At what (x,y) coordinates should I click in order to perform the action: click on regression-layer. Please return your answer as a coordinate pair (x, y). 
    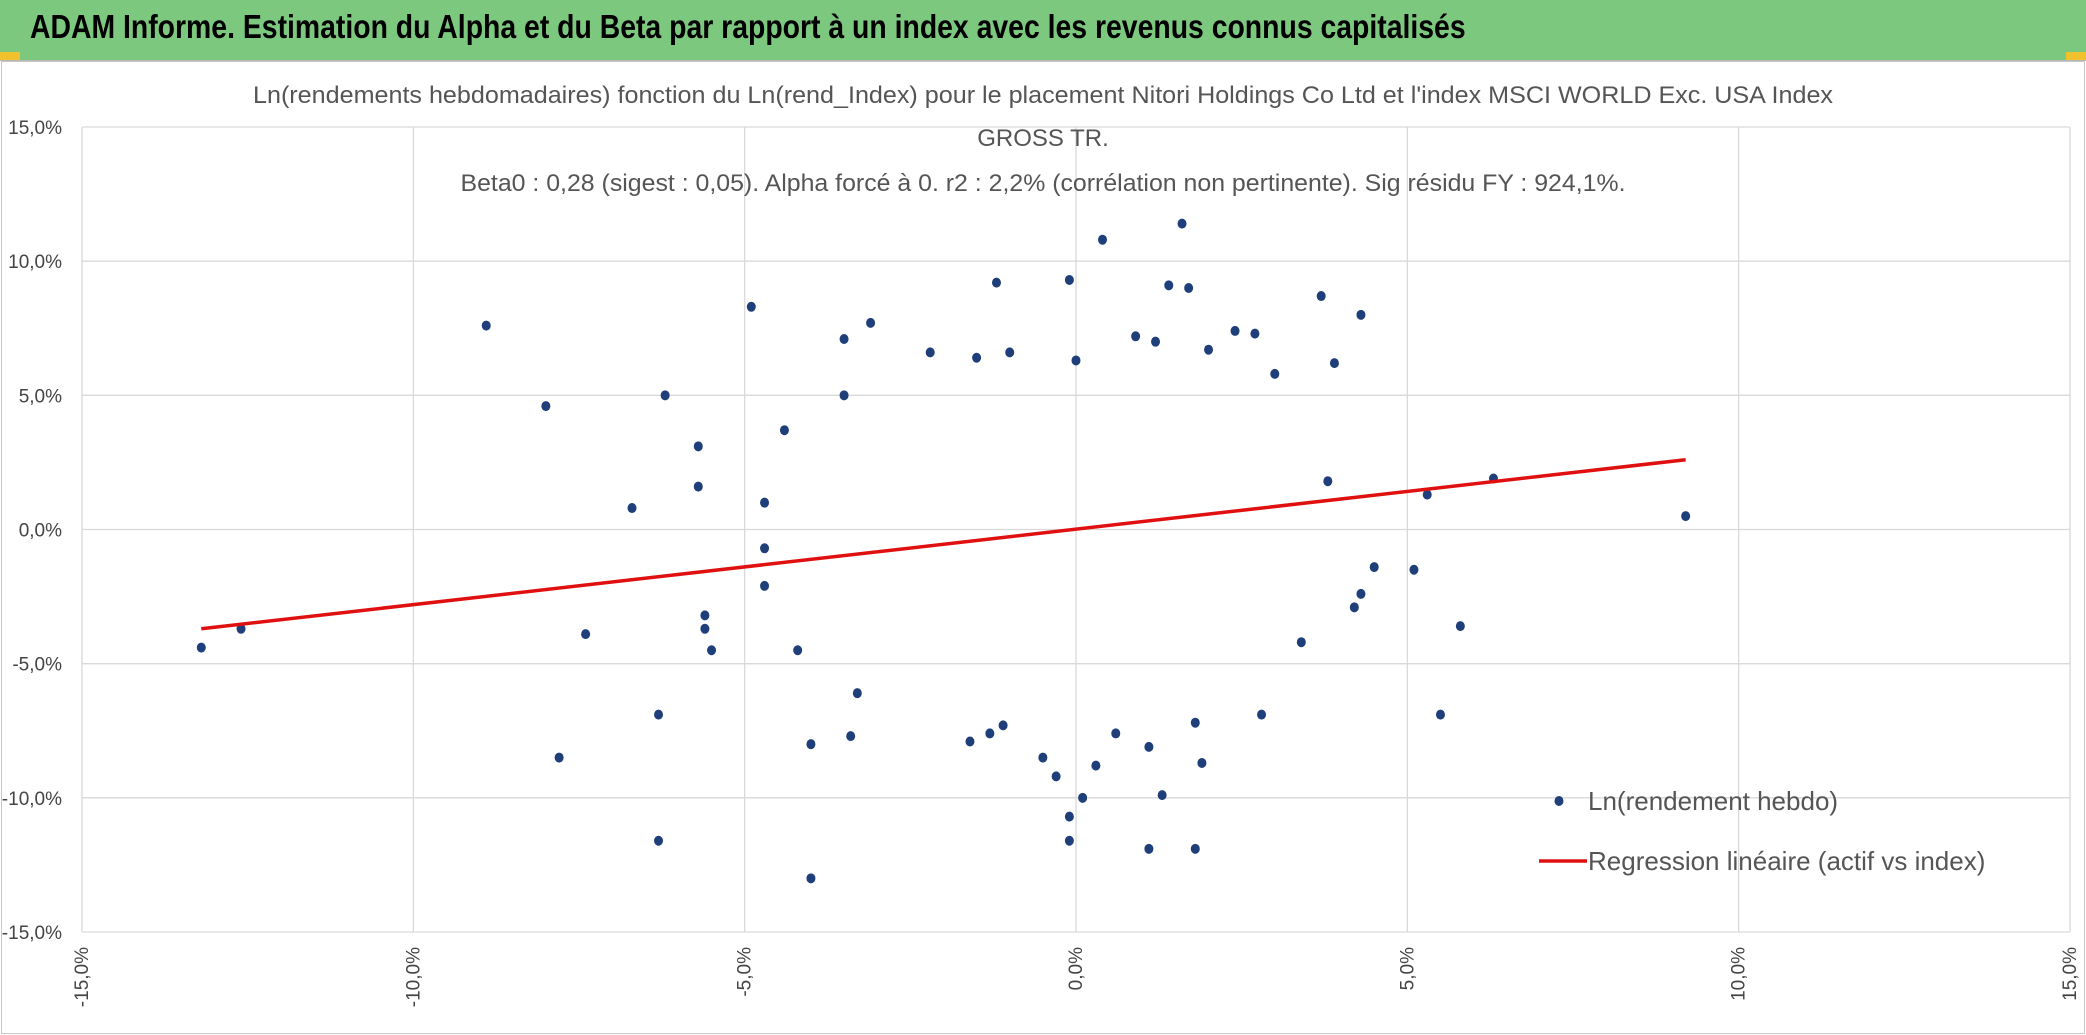
    Looking at the image, I should click on (943, 544).